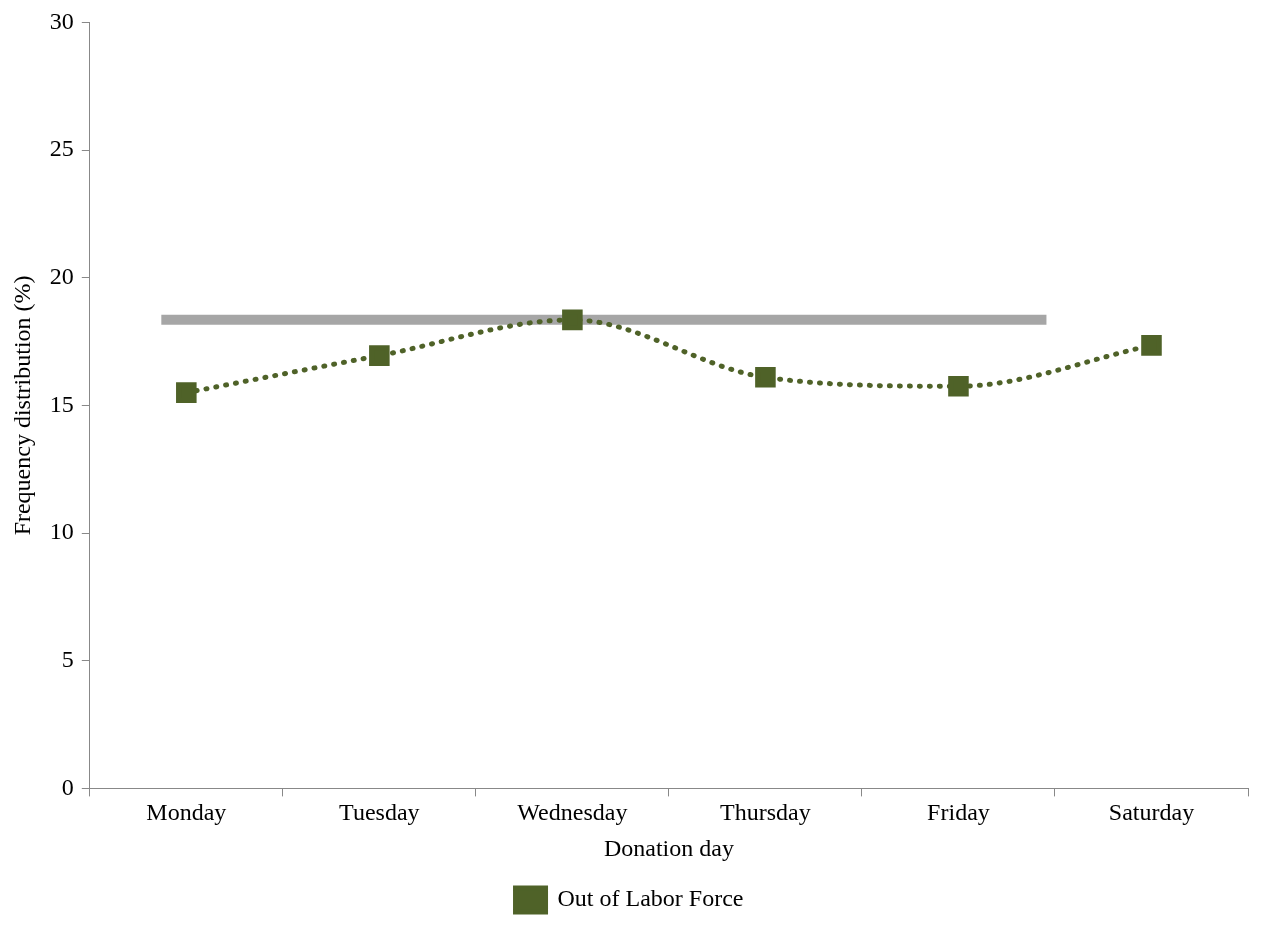  What do you see at coordinates (379, 812) in the screenshot?
I see `x-tick-label: Tuesday` at bounding box center [379, 812].